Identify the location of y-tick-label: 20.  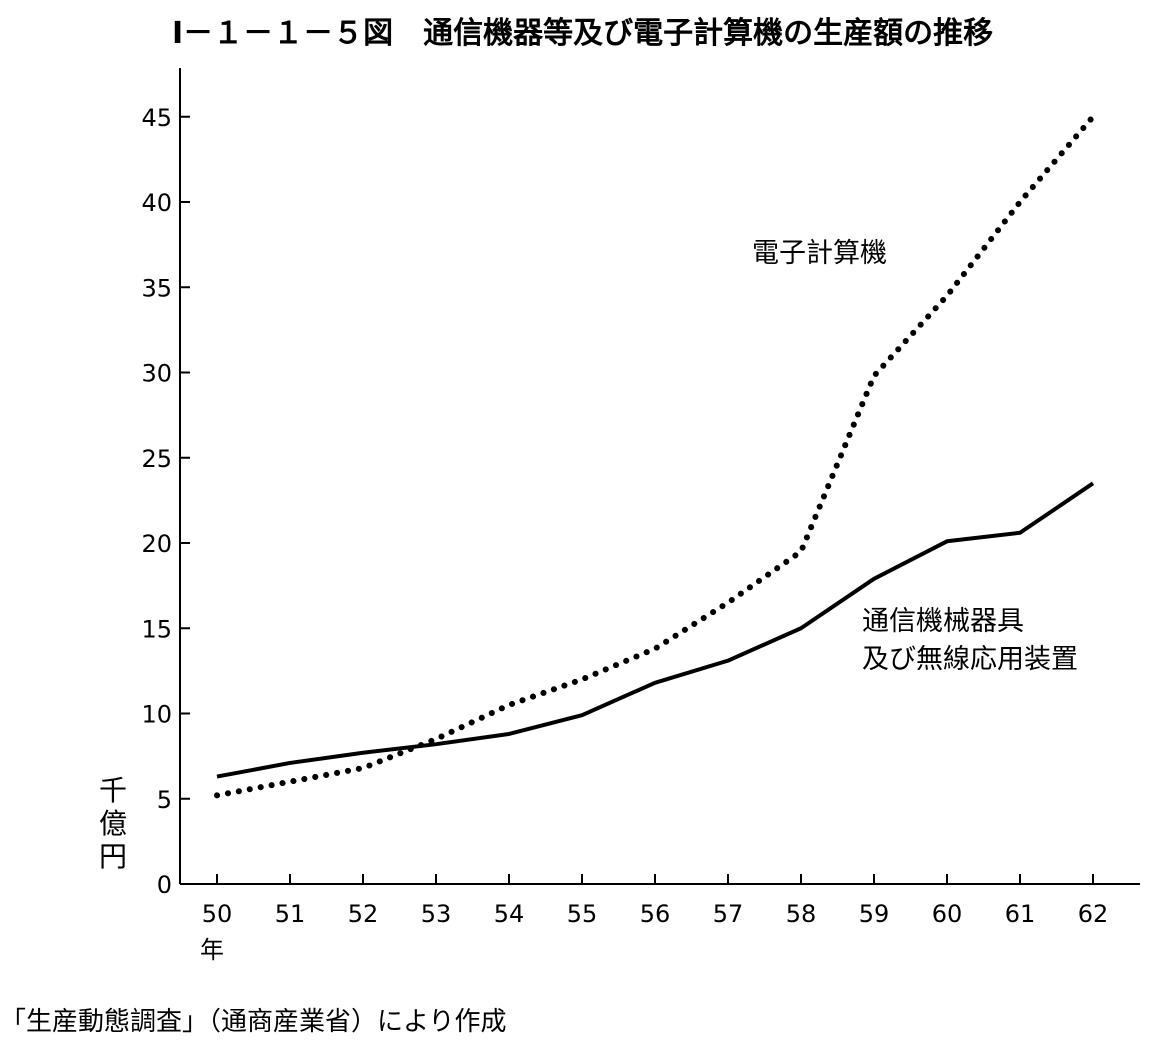
(156, 544).